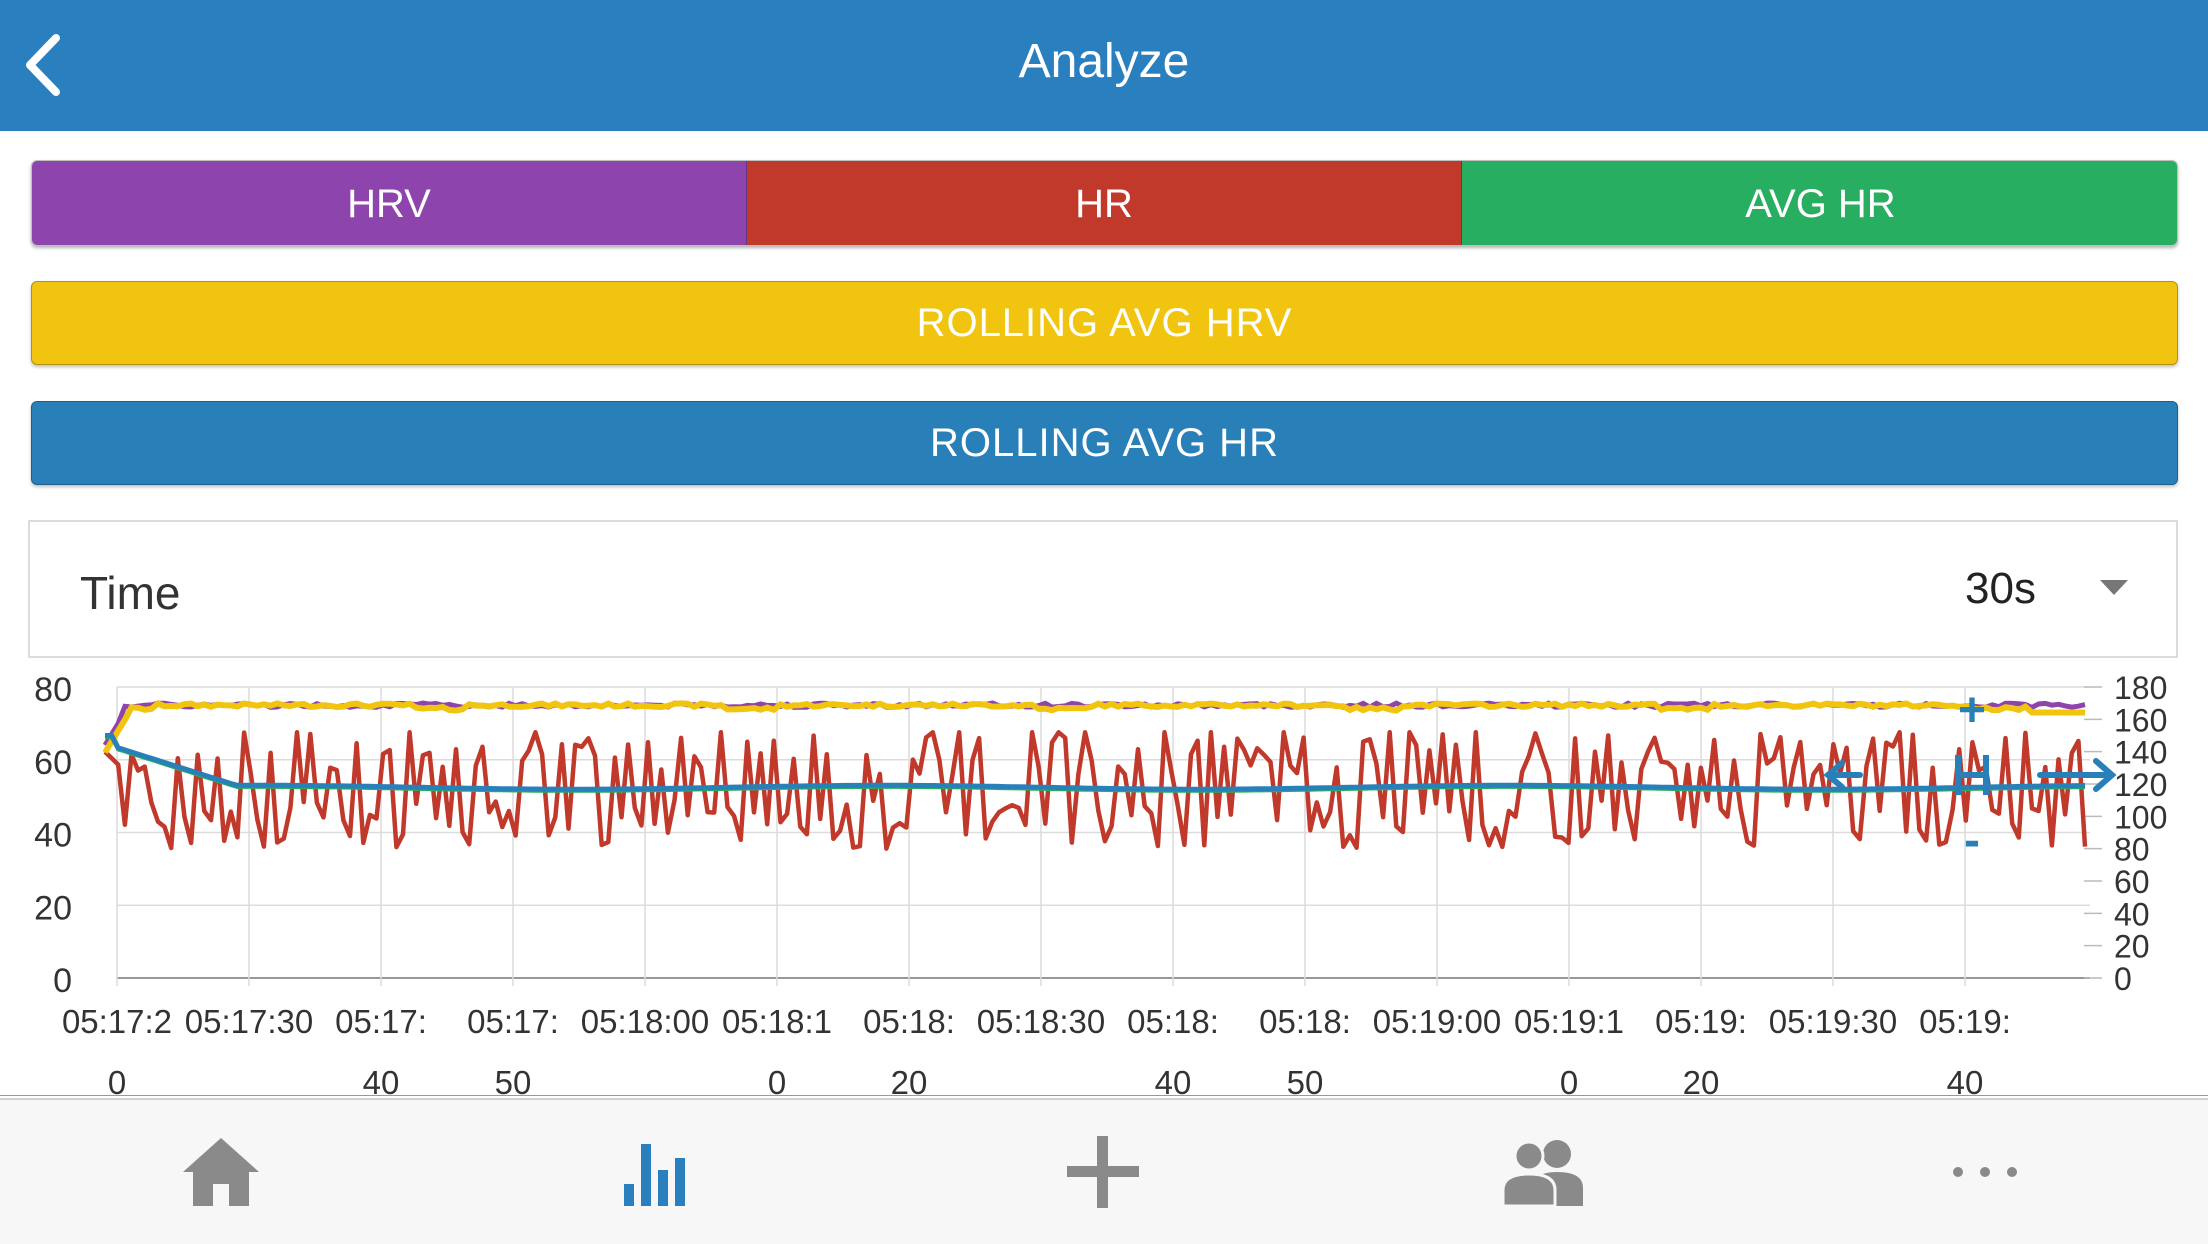  I want to click on tab-analyze, so click(661, 1172).